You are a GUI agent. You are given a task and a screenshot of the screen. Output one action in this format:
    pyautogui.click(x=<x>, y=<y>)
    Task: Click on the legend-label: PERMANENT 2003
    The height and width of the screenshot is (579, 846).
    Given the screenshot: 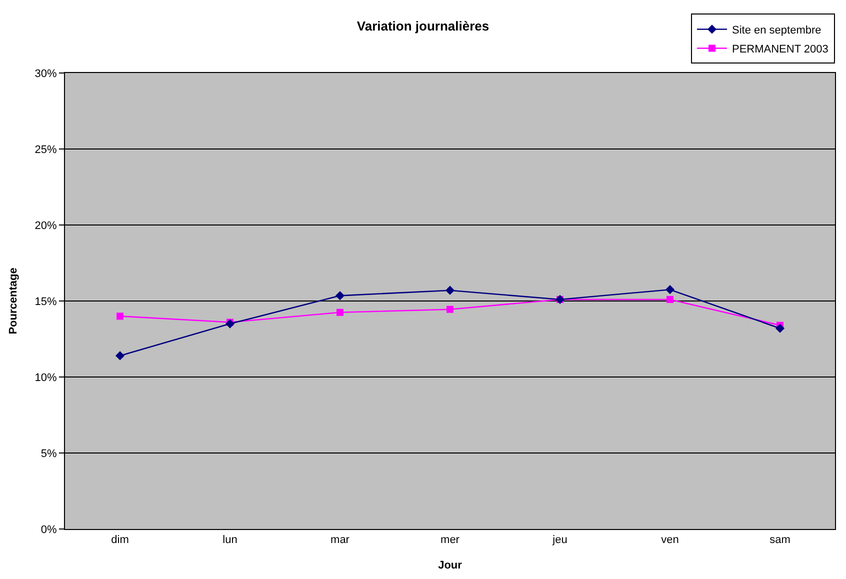 What is the action you would take?
    pyautogui.click(x=780, y=50)
    